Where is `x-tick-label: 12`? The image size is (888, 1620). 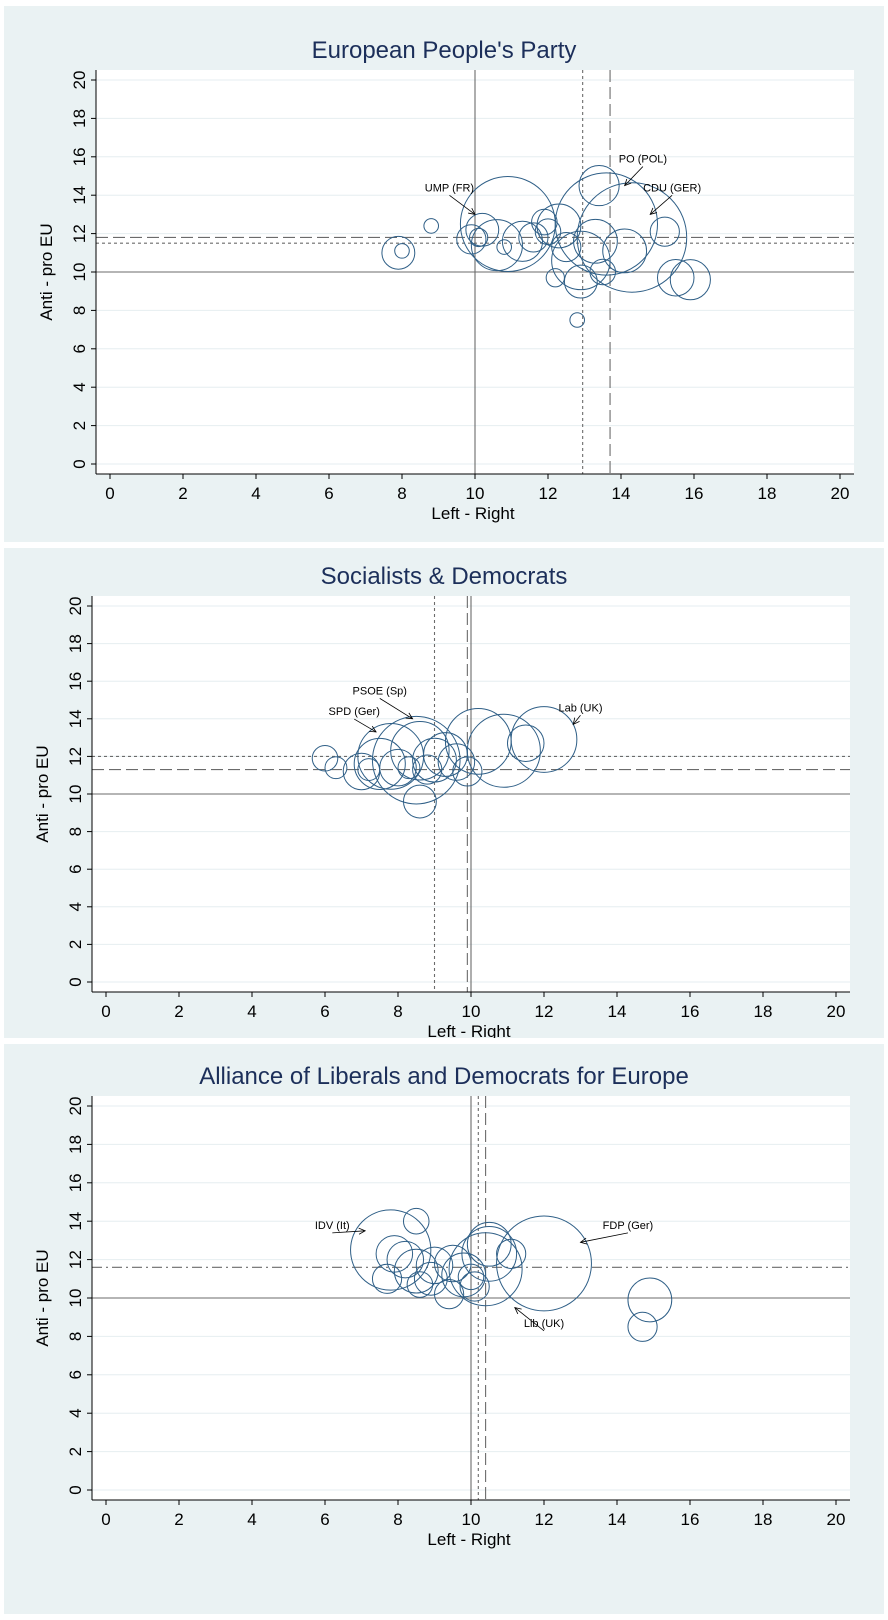 x-tick-label: 12 is located at coordinates (544, 1519).